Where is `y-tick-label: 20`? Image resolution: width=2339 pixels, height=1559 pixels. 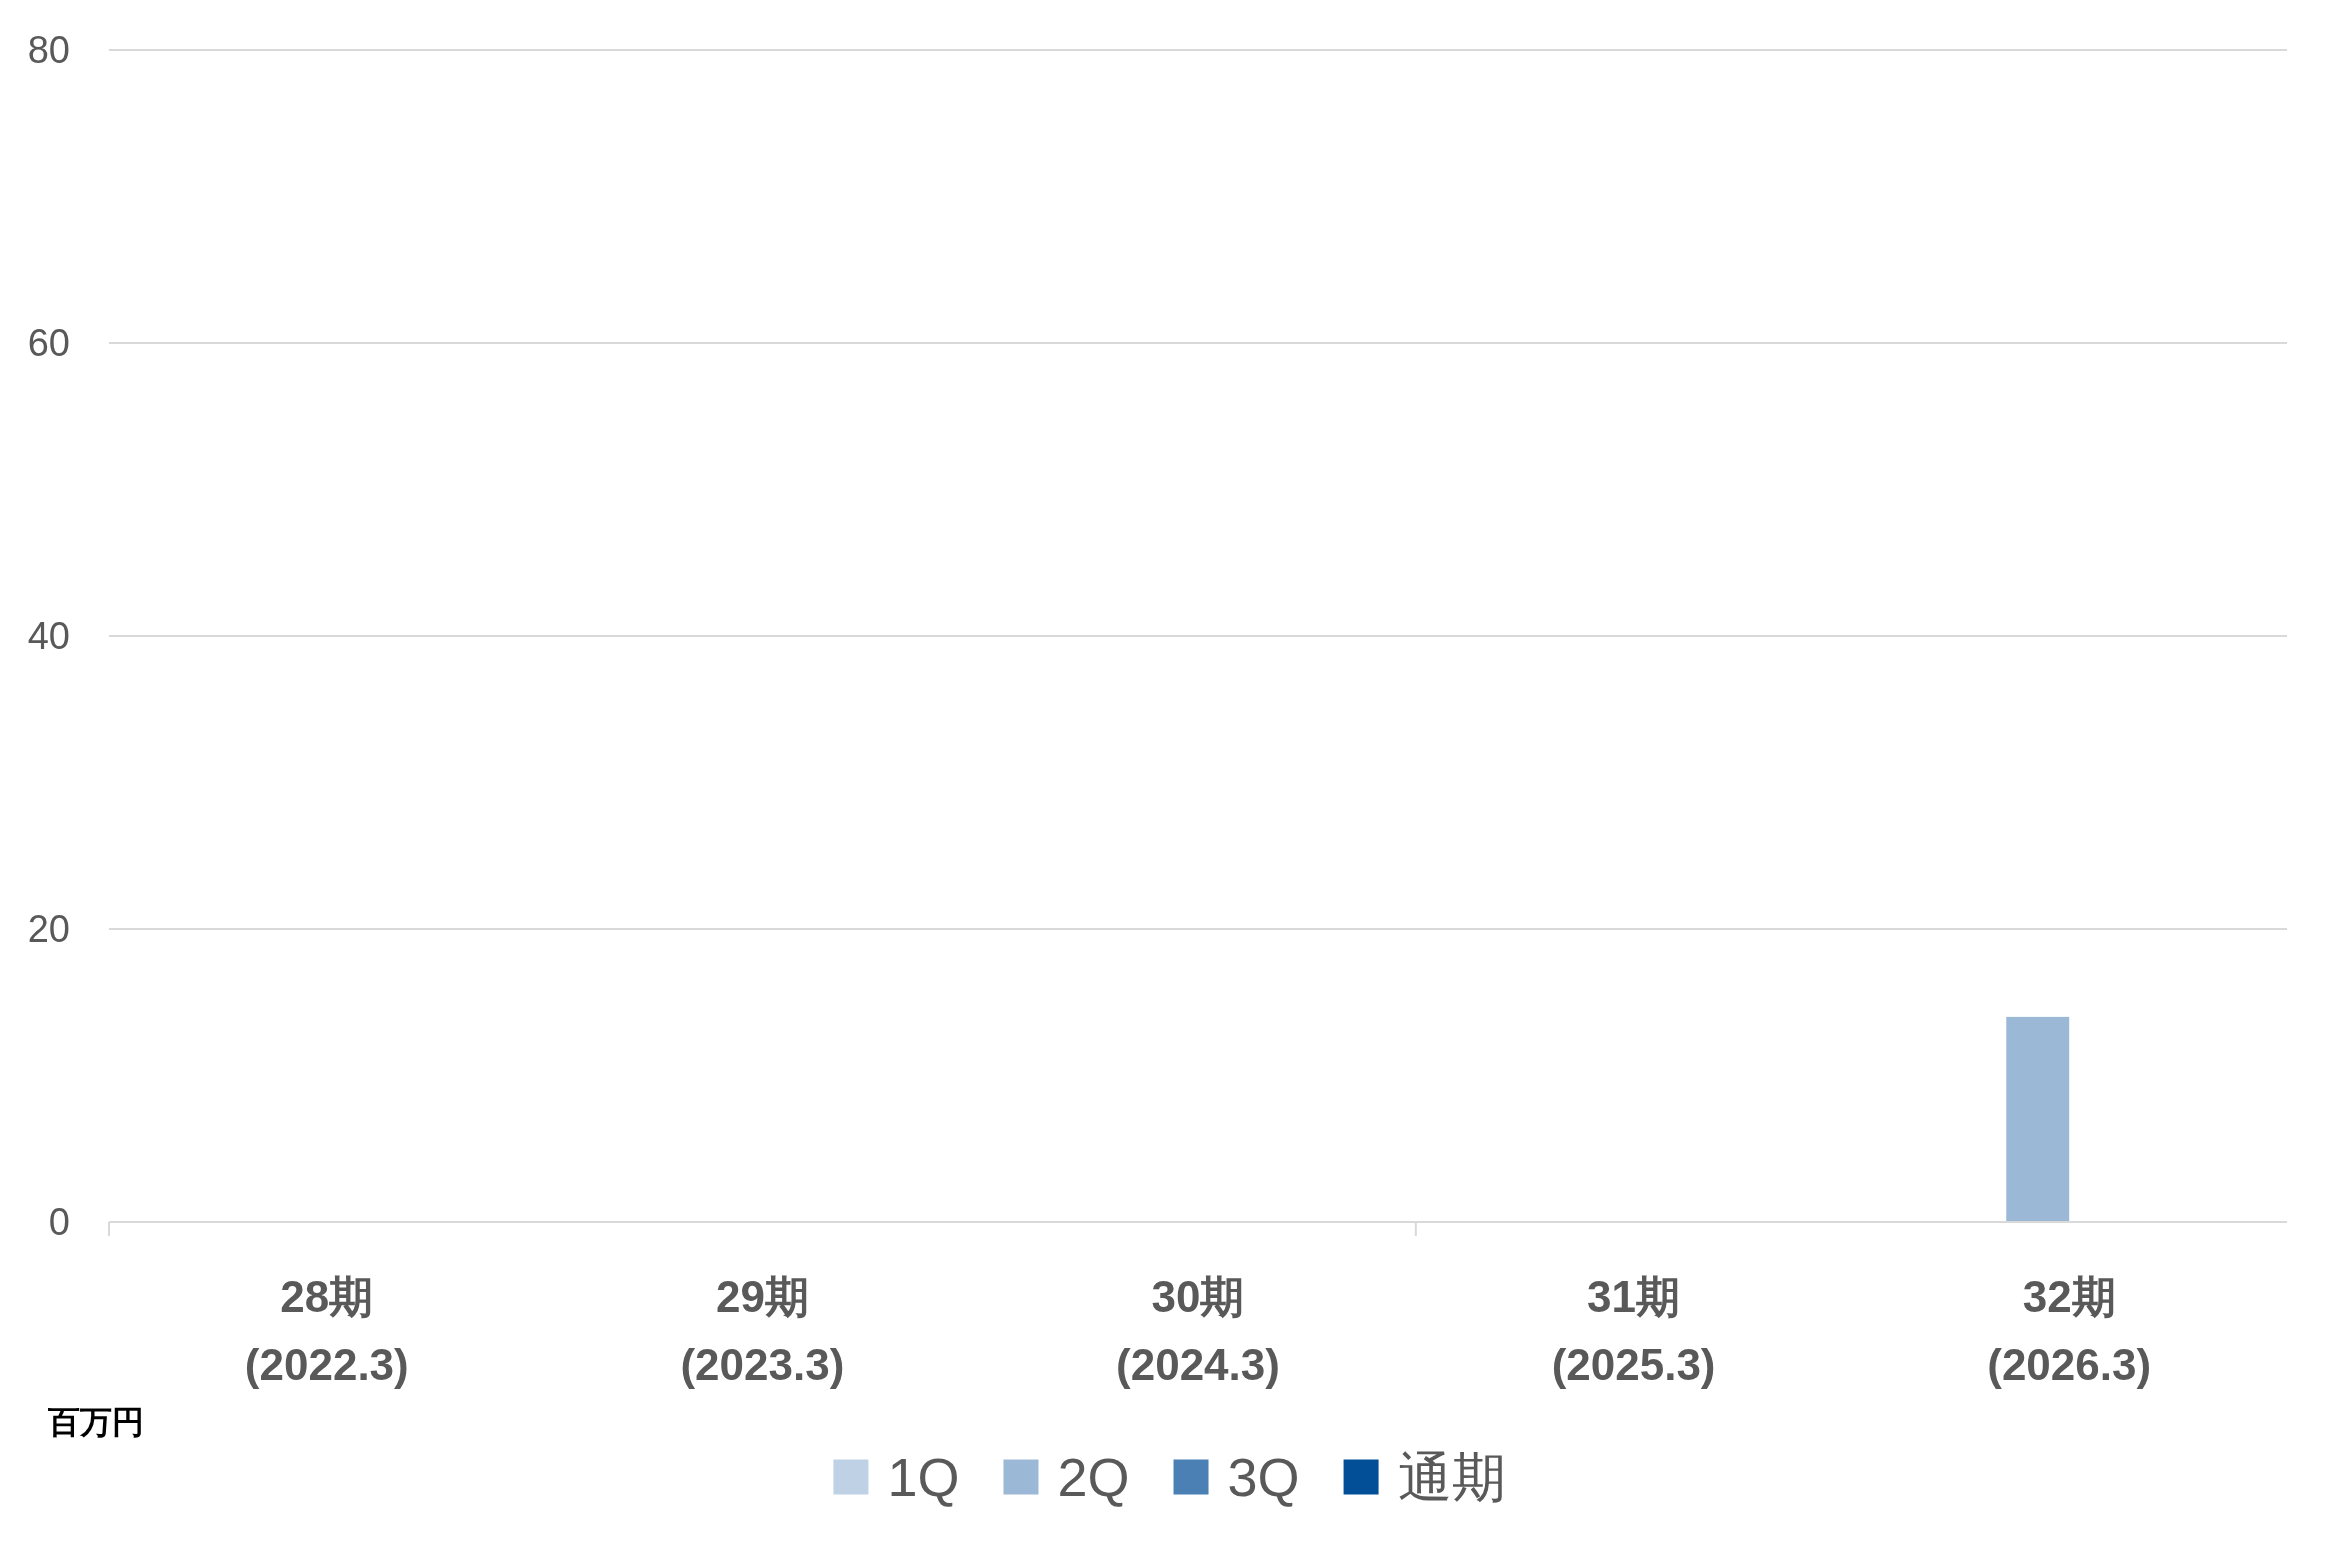 y-tick-label: 20 is located at coordinates (48, 929).